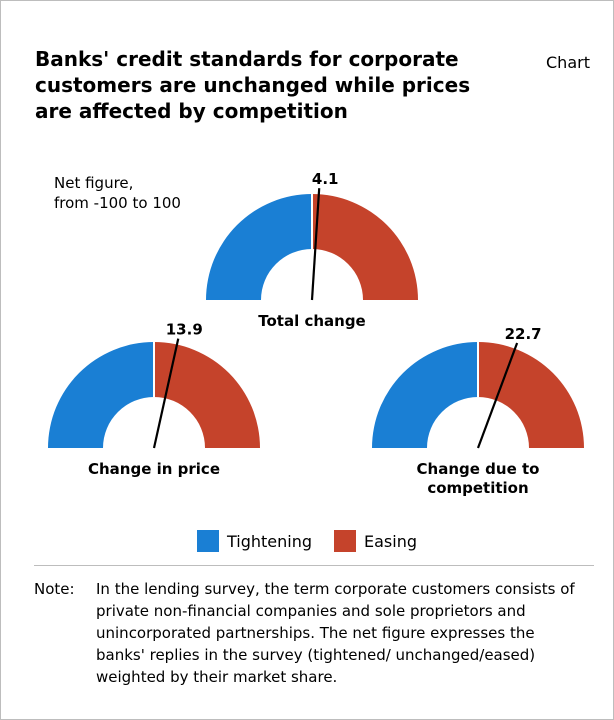  I want to click on gauge-total-change: 4.1 Total change, so click(312, 250).